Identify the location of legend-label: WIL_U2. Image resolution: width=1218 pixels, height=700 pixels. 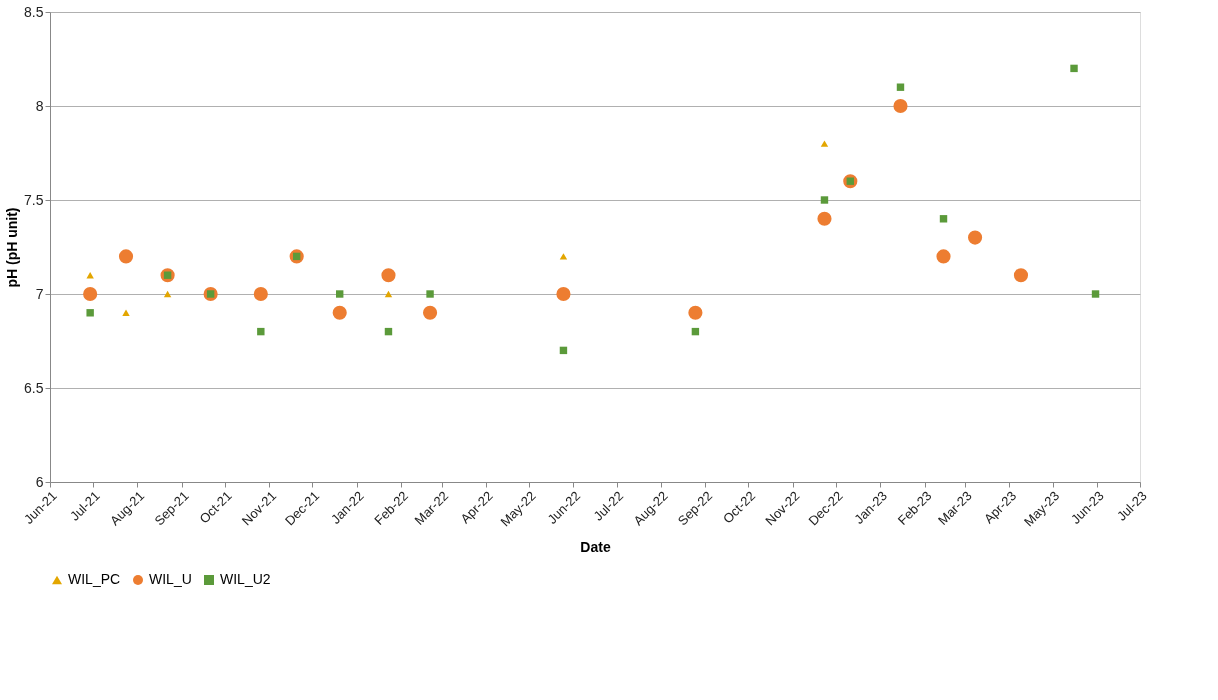
(245, 579).